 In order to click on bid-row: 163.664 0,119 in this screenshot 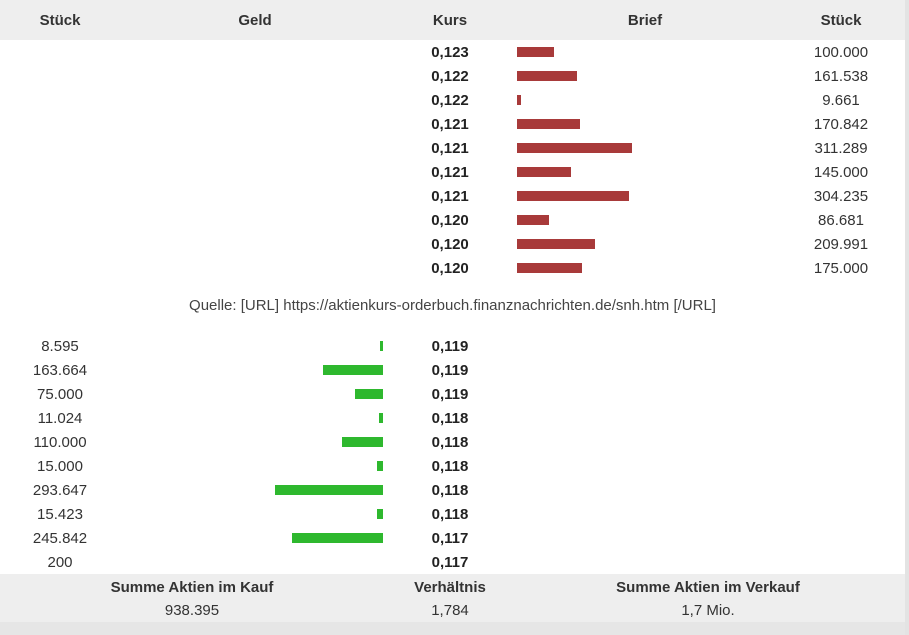, I will do `click(452, 370)`.